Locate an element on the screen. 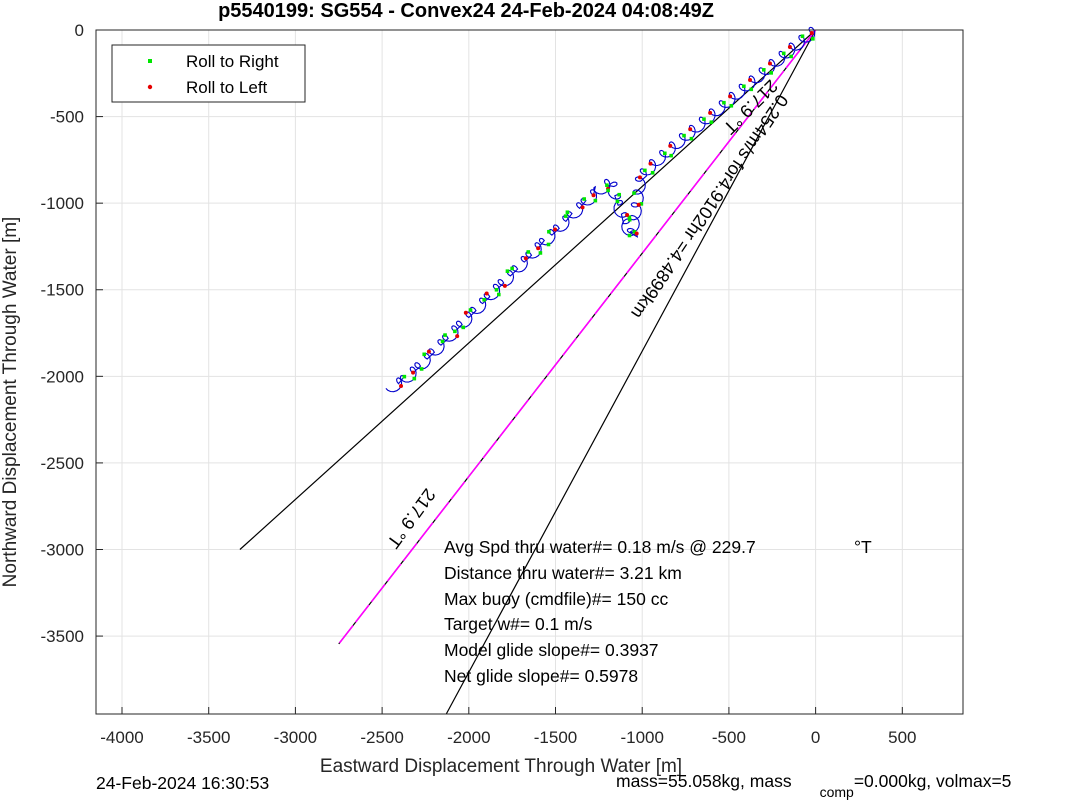 Image resolution: width=1070 pixels, height=801 pixels. y-axis-label: Northward Displacement Through Water [m] is located at coordinates (10, 402).